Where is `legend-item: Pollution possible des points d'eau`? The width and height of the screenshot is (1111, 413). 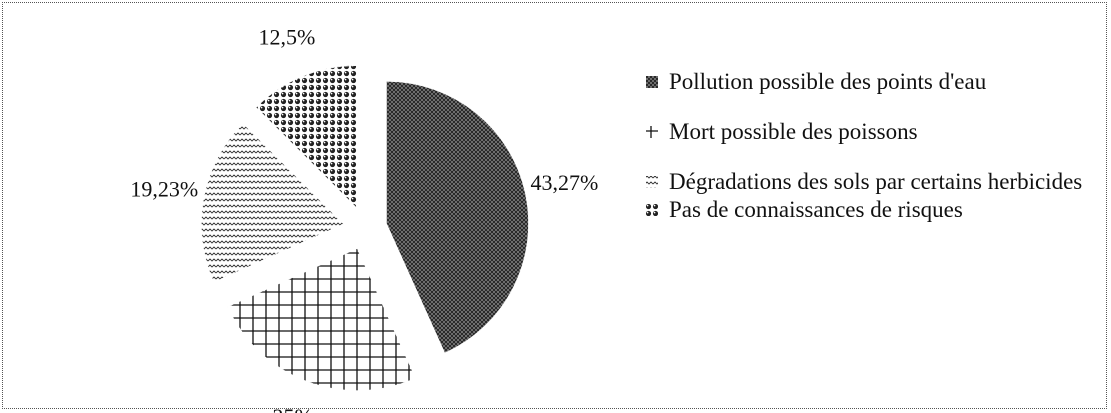 legend-item: Pollution possible des points d'eau is located at coordinates (865, 82).